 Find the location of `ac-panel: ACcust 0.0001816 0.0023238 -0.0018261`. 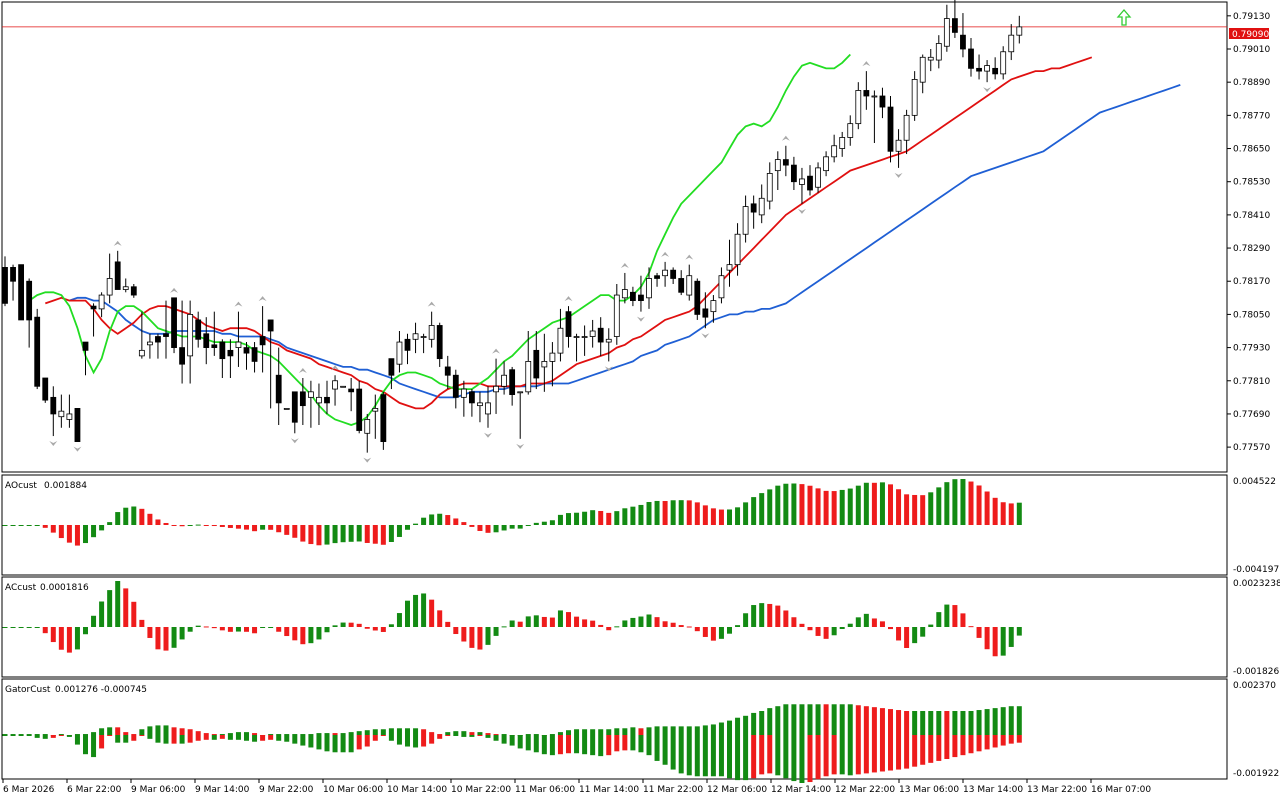

ac-panel: ACcust 0.0001816 0.0023238 -0.0018261 is located at coordinates (640, 627).